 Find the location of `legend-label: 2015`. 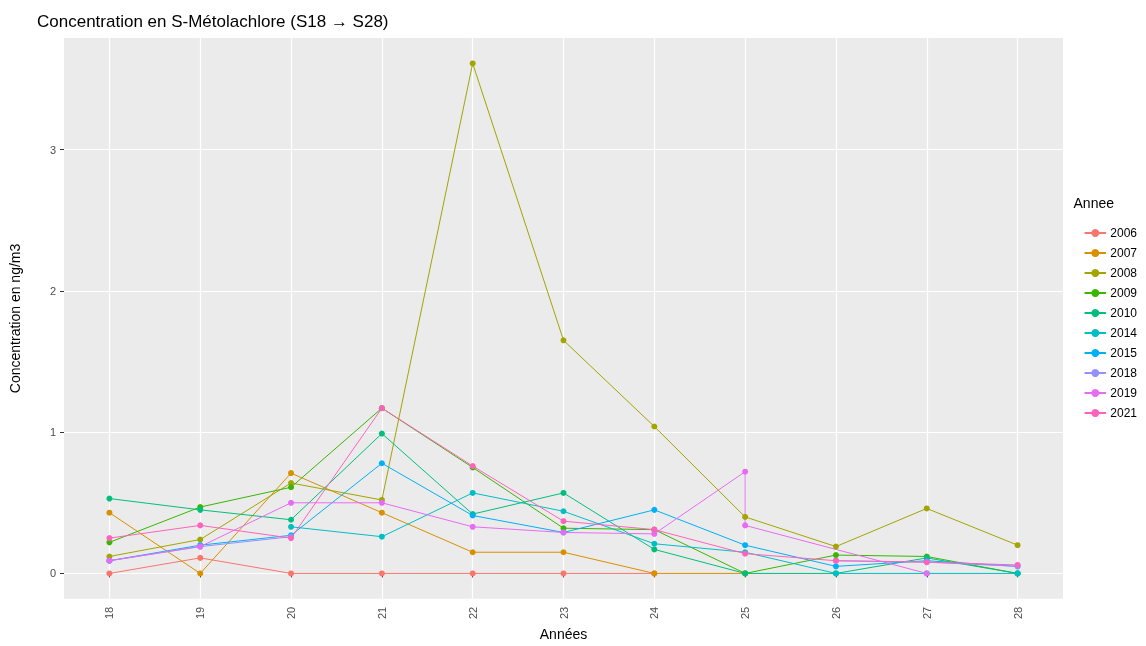

legend-label: 2015 is located at coordinates (1124, 353).